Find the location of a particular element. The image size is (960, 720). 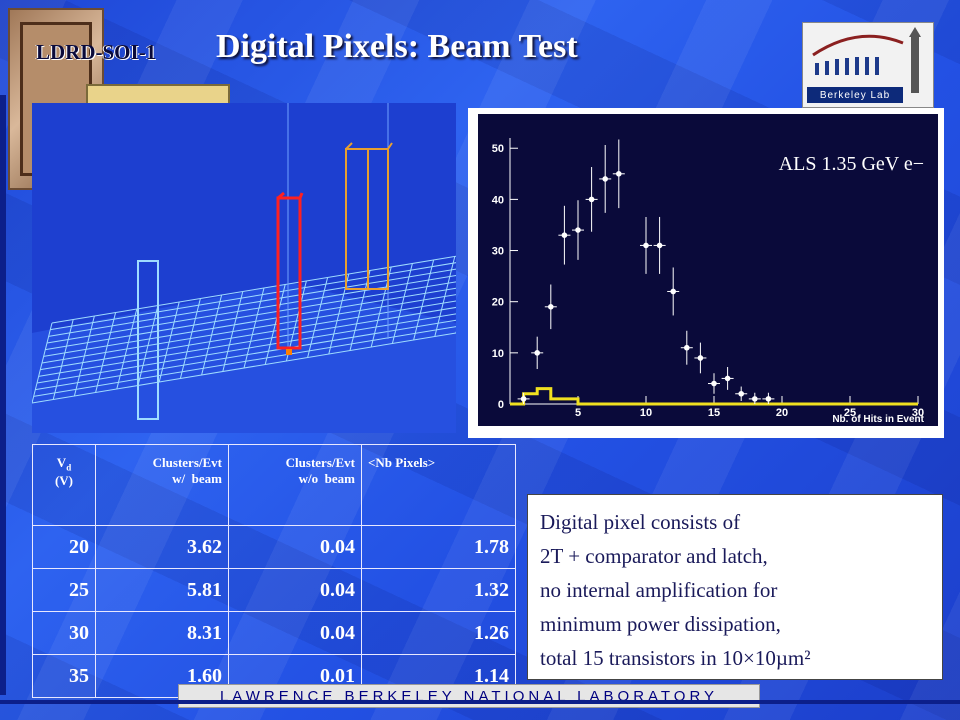

table-cell: 8.31 is located at coordinates (162, 633).